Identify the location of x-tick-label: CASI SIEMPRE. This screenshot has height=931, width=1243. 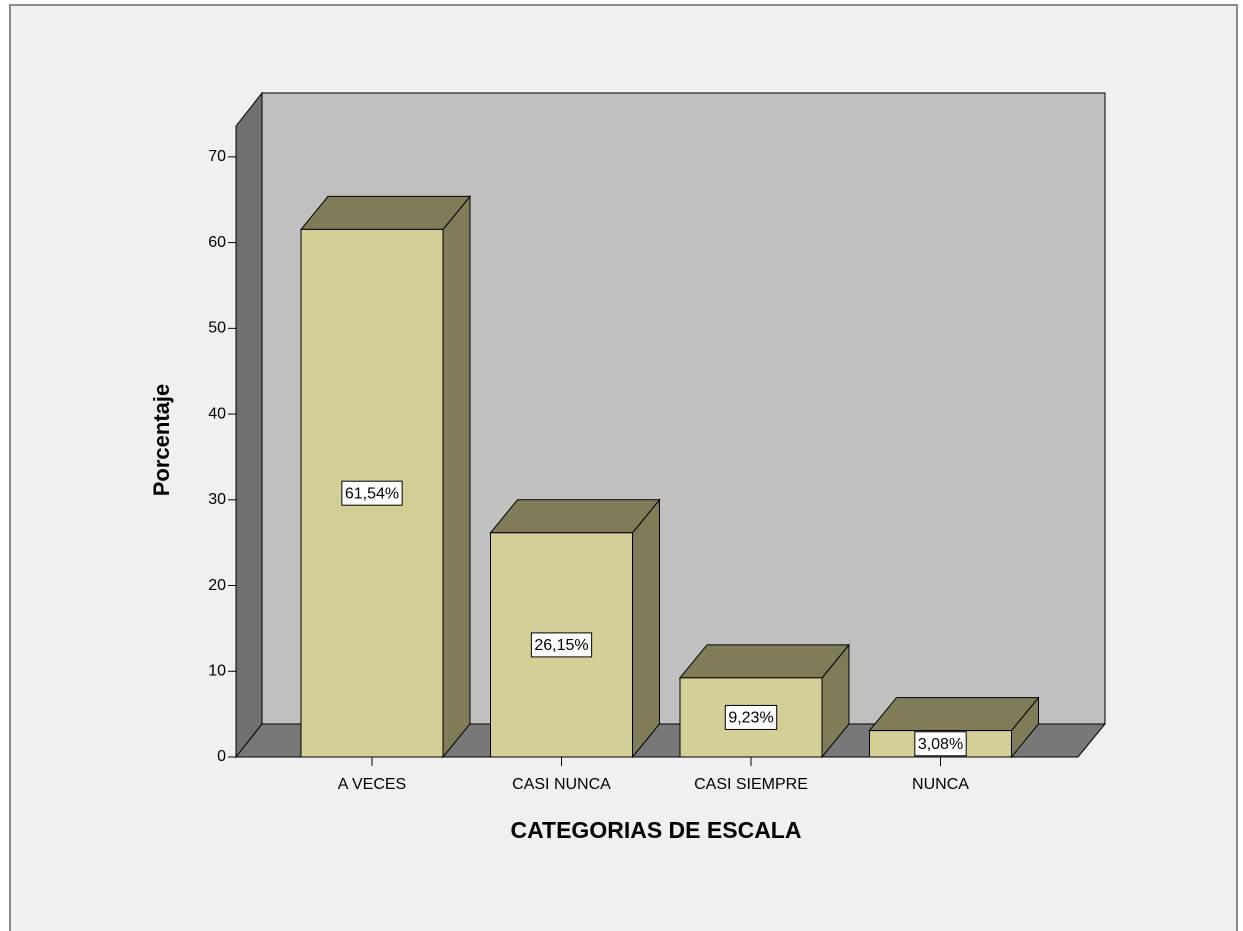
(751, 784).